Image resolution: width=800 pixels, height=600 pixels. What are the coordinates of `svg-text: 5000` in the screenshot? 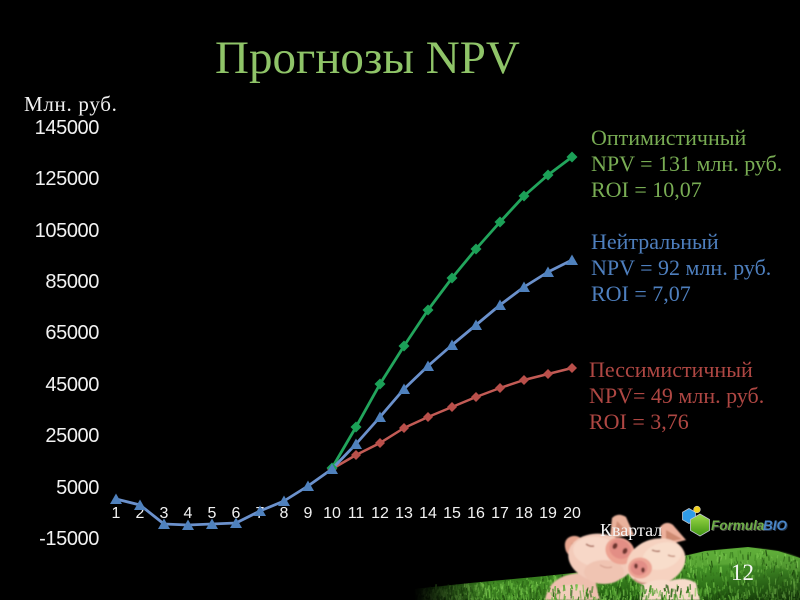 It's located at (77, 488).